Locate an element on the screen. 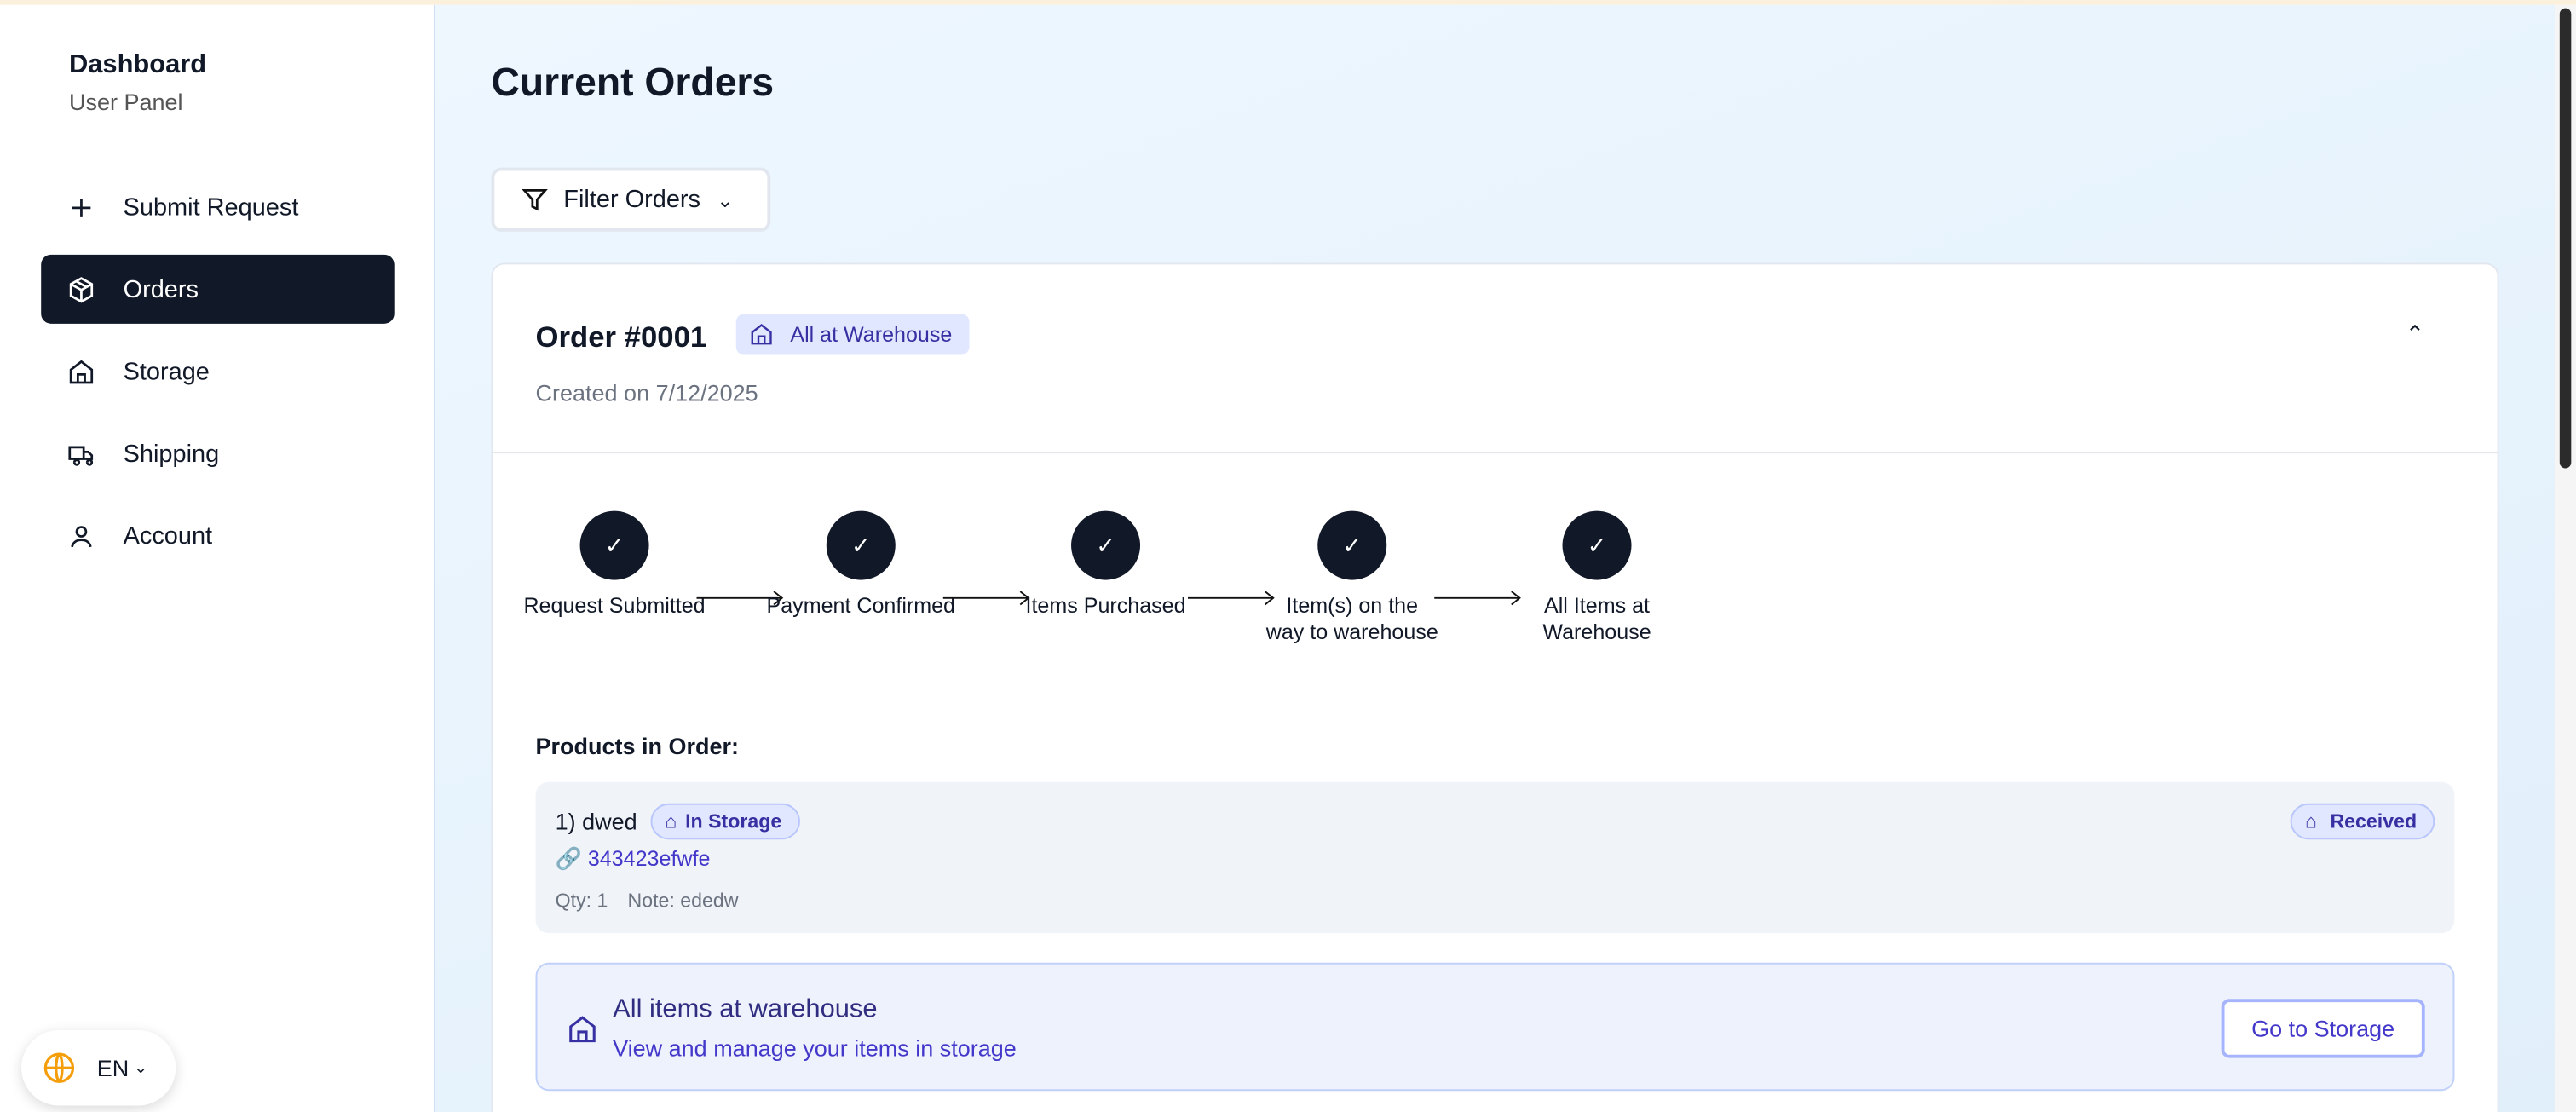 This screenshot has height=1112, width=2576. collapse-chevron-up-icon: ⌃ is located at coordinates (2415, 333).